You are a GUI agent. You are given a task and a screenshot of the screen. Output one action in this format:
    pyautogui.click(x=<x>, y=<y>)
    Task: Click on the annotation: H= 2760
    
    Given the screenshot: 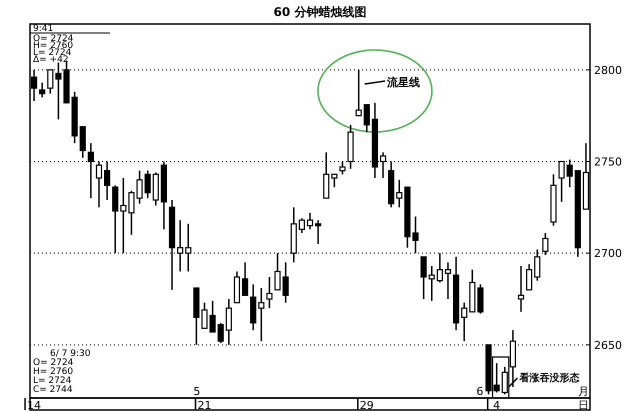 What is the action you would take?
    pyautogui.click(x=53, y=372)
    